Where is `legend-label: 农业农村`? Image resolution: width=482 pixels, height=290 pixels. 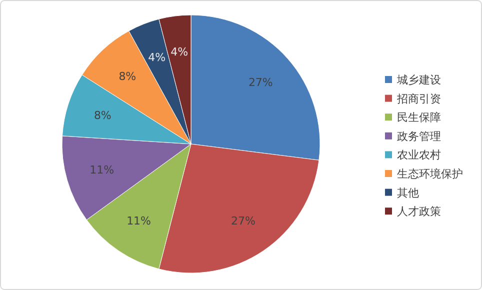 legend-label: 农业农村 is located at coordinates (419, 155).